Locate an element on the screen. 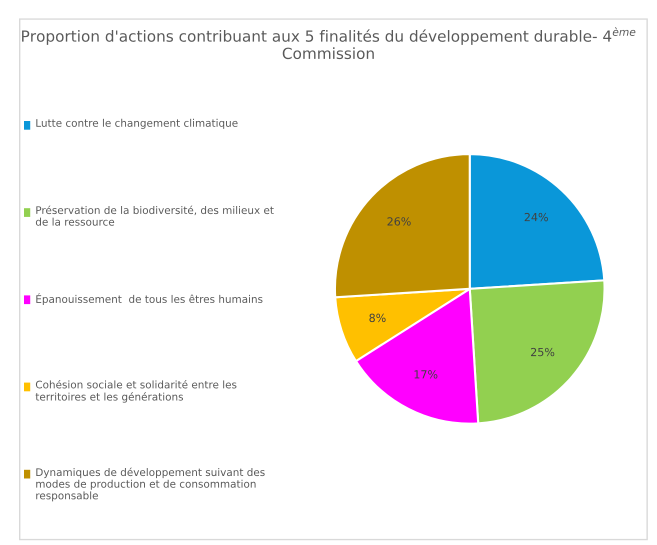  legend-label: Lutte contre le changement climatique is located at coordinates (137, 123).